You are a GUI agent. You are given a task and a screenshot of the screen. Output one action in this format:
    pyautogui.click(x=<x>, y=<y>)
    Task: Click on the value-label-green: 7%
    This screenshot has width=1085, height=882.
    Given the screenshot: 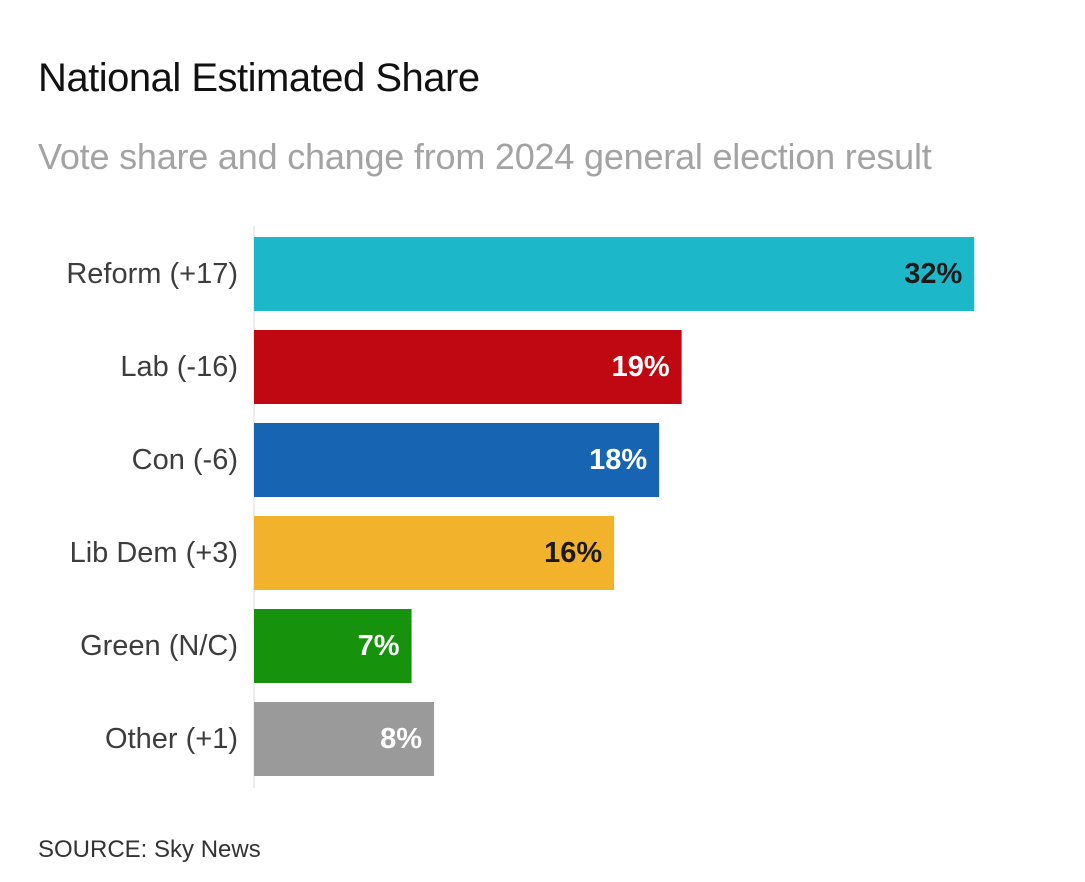 What is the action you would take?
    pyautogui.click(x=379, y=646)
    